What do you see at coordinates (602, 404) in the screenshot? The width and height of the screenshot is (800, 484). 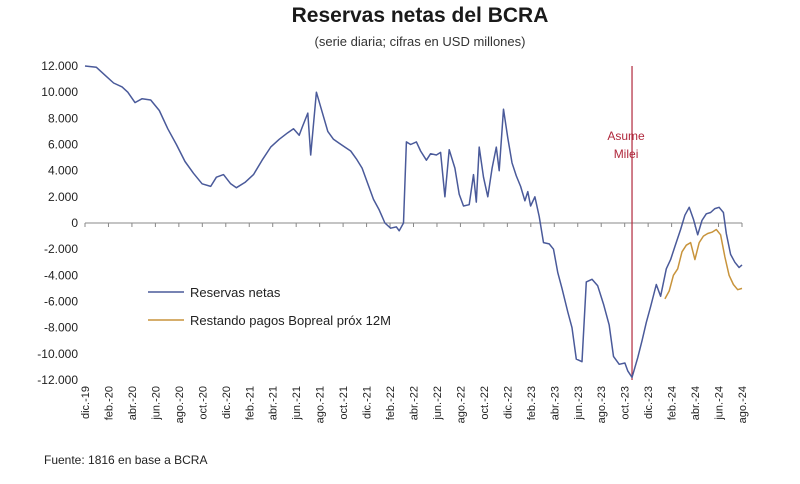 I see `x-tick-label: ago.-23` at bounding box center [602, 404].